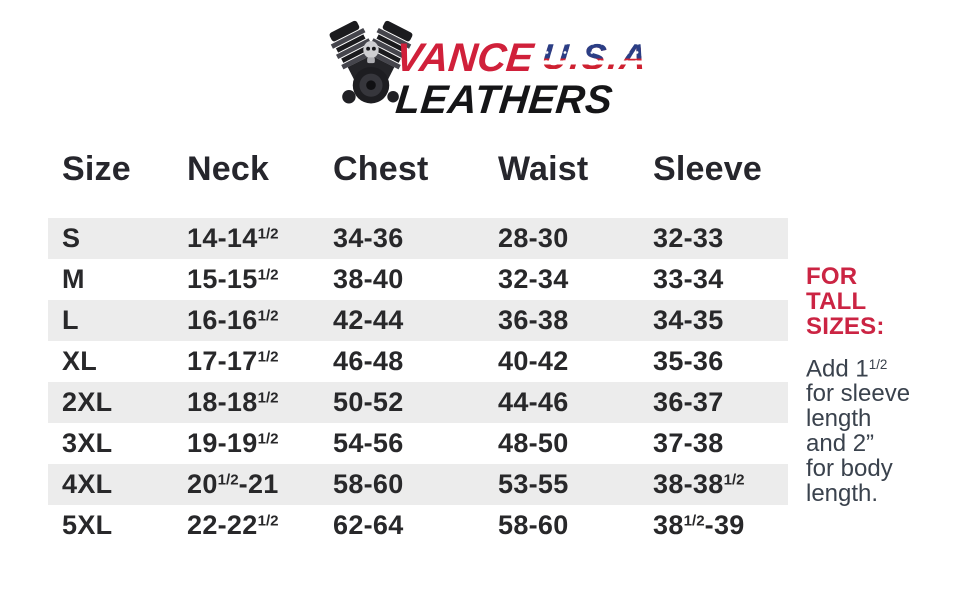  Describe the element at coordinates (368, 238) in the screenshot. I see `chest-value: 34-36` at that location.